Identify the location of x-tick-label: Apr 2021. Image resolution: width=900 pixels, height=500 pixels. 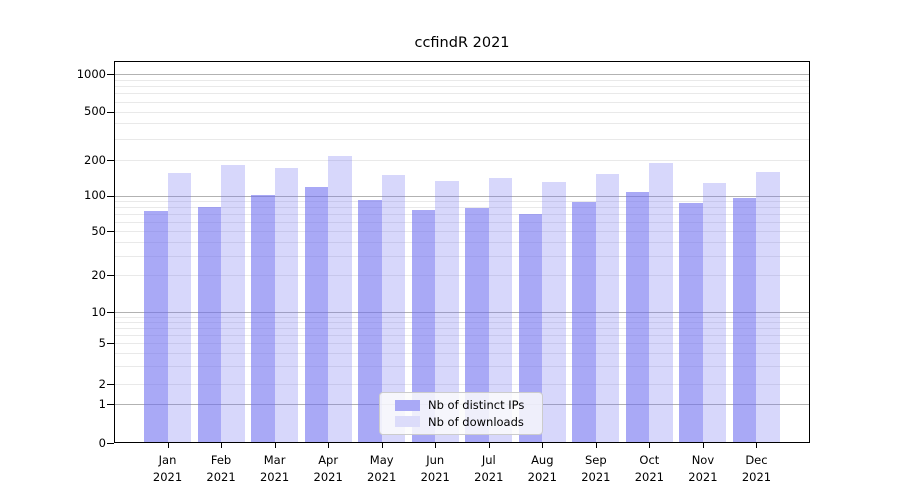
(328, 468).